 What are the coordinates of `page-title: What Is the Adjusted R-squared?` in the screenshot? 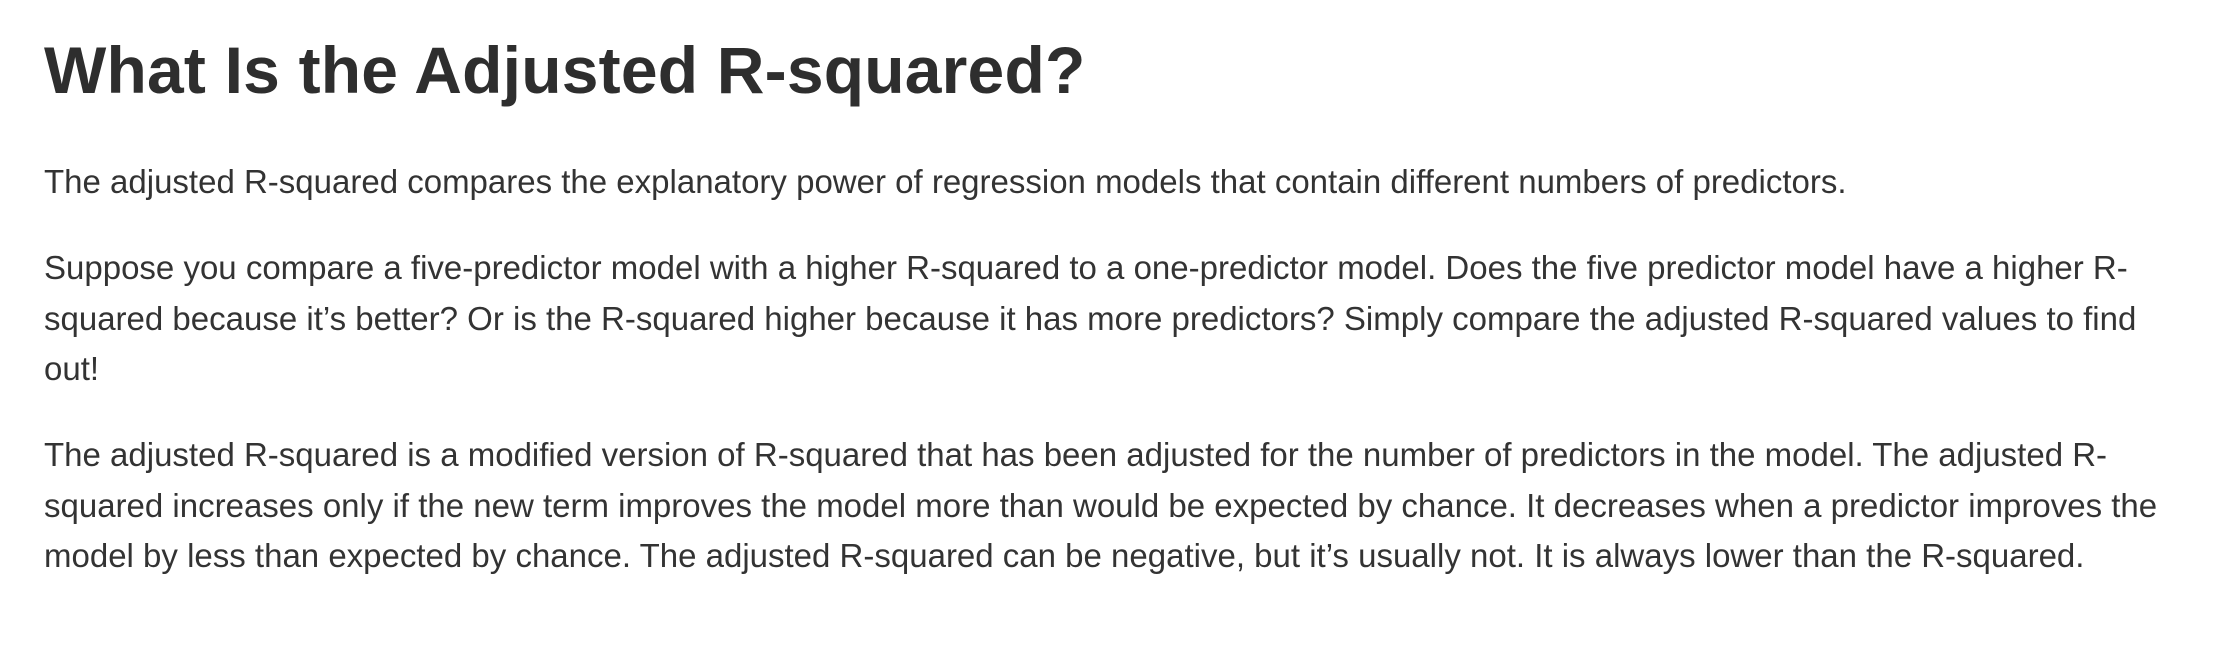 It's located at (565, 70).